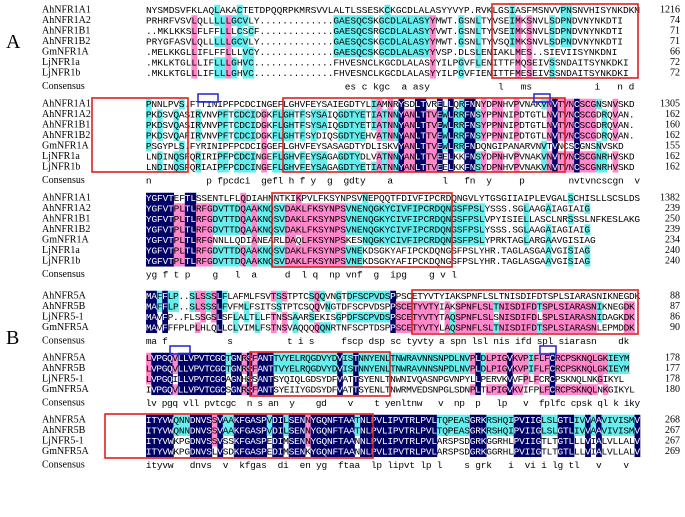 This screenshot has width=685, height=517. What do you see at coordinates (301, 274) in the screenshot?
I see `consensus-sequence: yg f t p g l a d l q np vnf g ipg g v l` at bounding box center [301, 274].